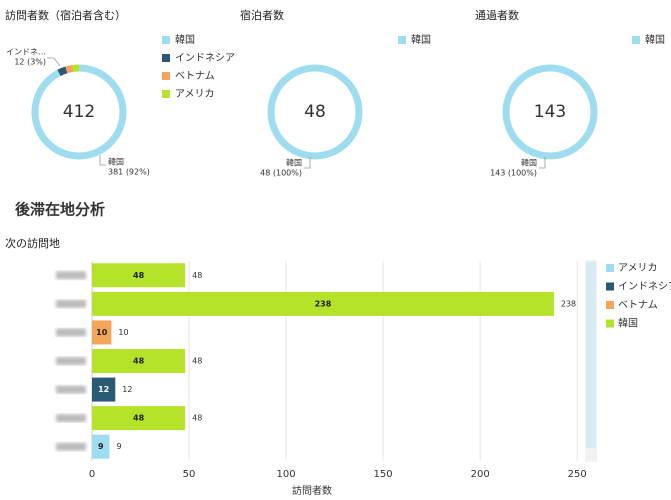 This screenshot has width=671, height=500. I want to click on chart-title: 通過者数, so click(497, 15).